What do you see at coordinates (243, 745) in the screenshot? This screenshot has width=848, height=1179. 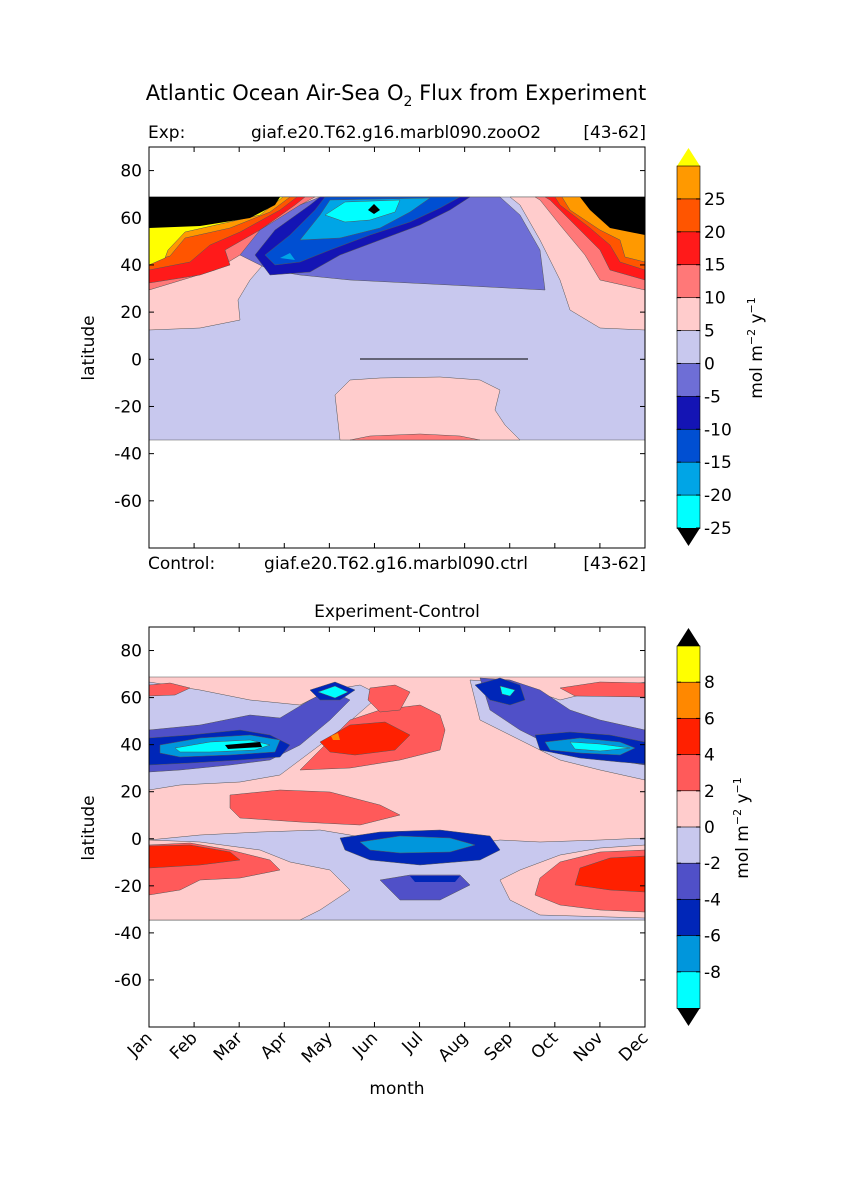 I see `bottom-contour-below-neg10` at bounding box center [243, 745].